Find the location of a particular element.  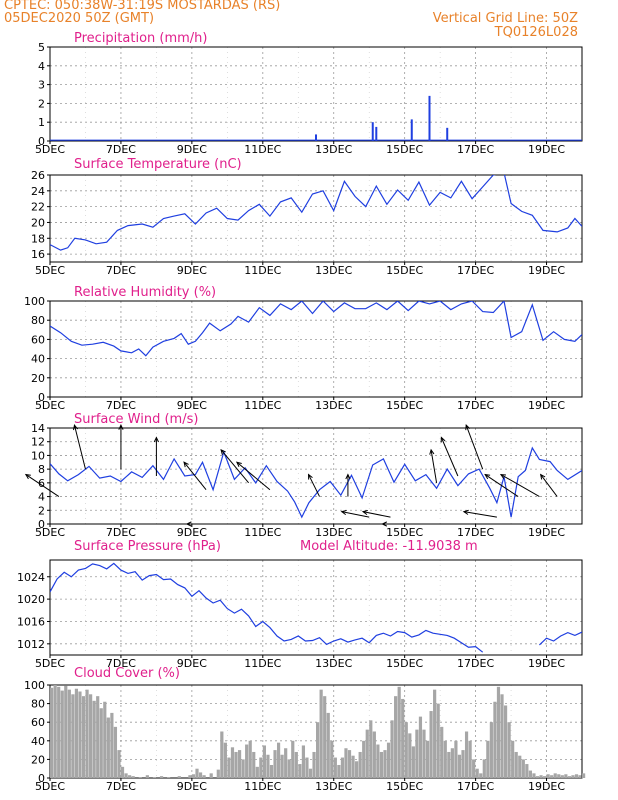

header-model-id: TQ0126L028 is located at coordinates (536, 32).